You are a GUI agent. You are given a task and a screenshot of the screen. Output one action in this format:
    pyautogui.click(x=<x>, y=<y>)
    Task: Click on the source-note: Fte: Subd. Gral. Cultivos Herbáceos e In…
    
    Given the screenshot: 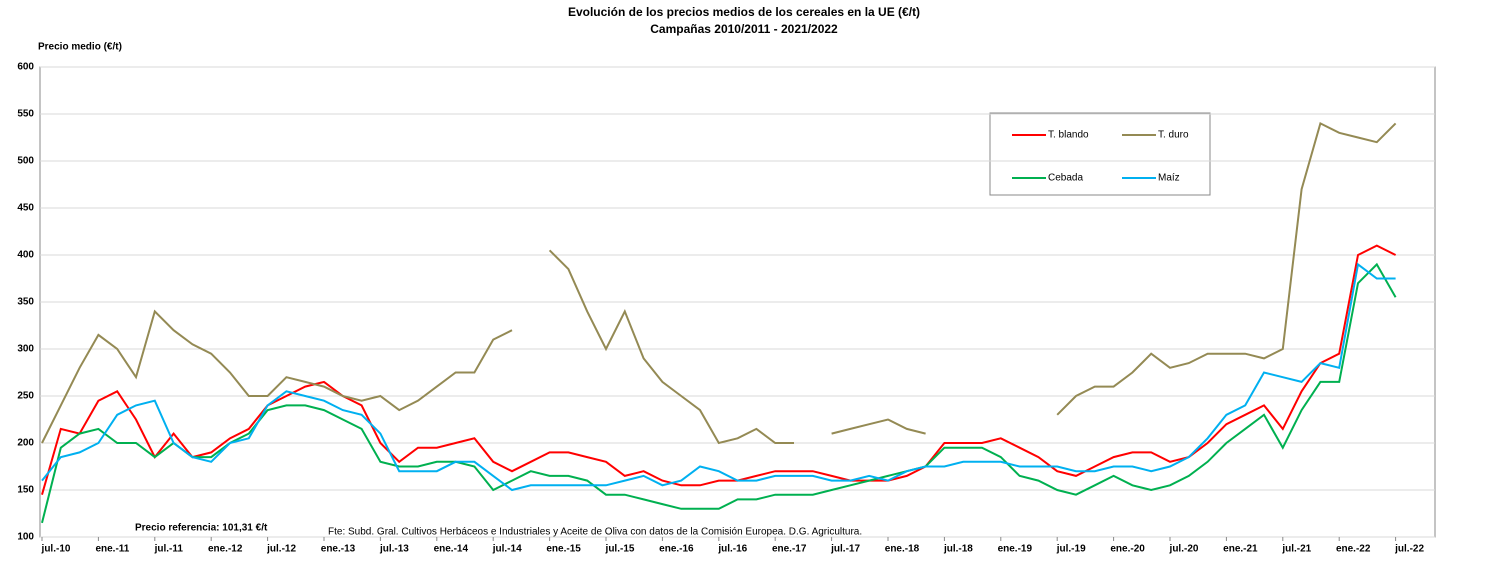 What is the action you would take?
    pyautogui.click(x=595, y=532)
    